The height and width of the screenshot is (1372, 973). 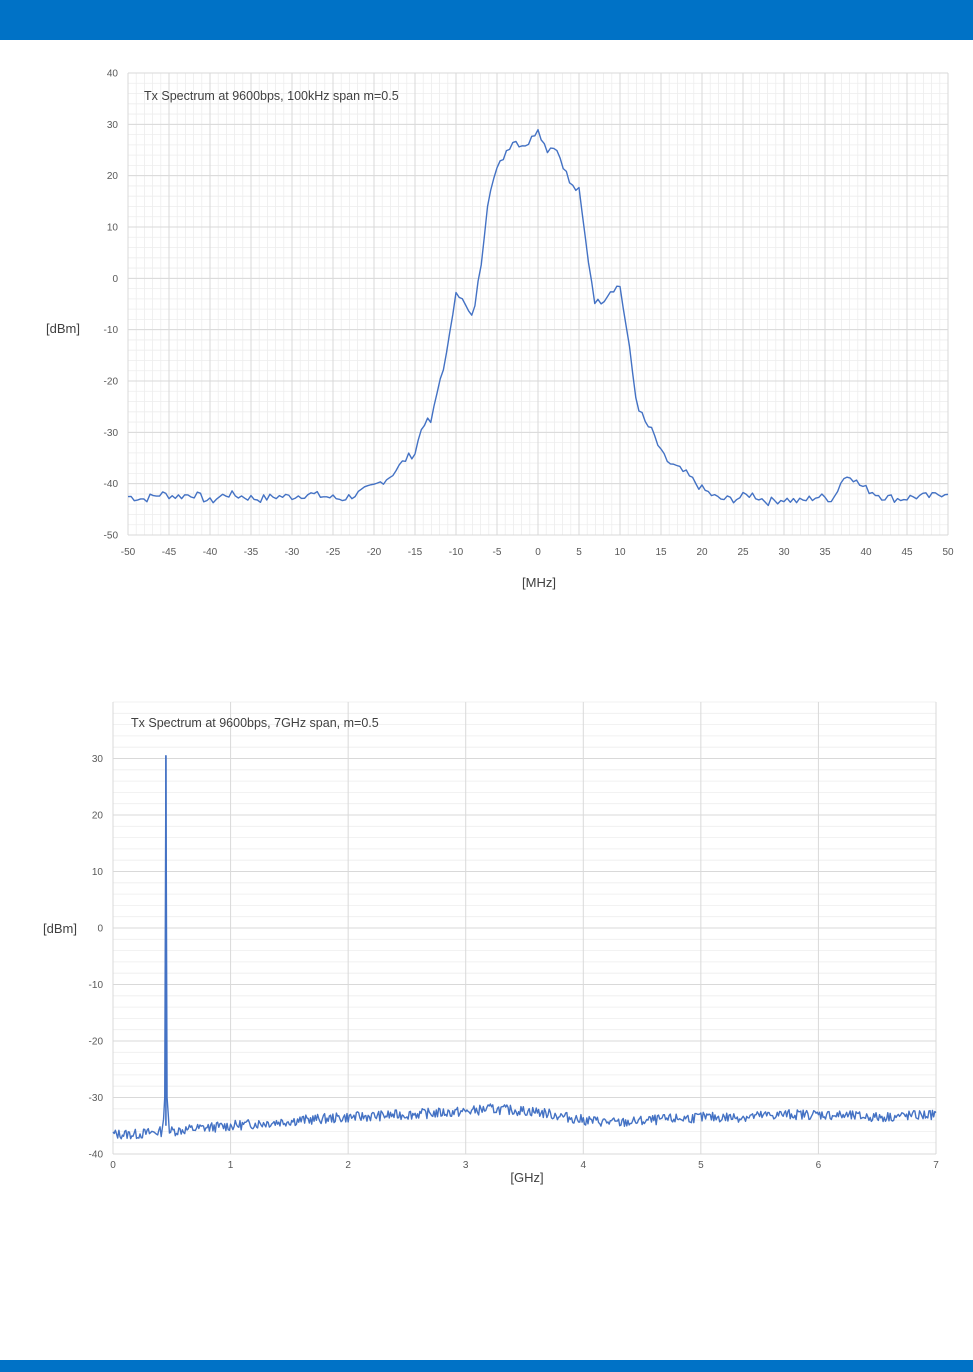 I want to click on x-tick-label: 6, so click(x=819, y=1165).